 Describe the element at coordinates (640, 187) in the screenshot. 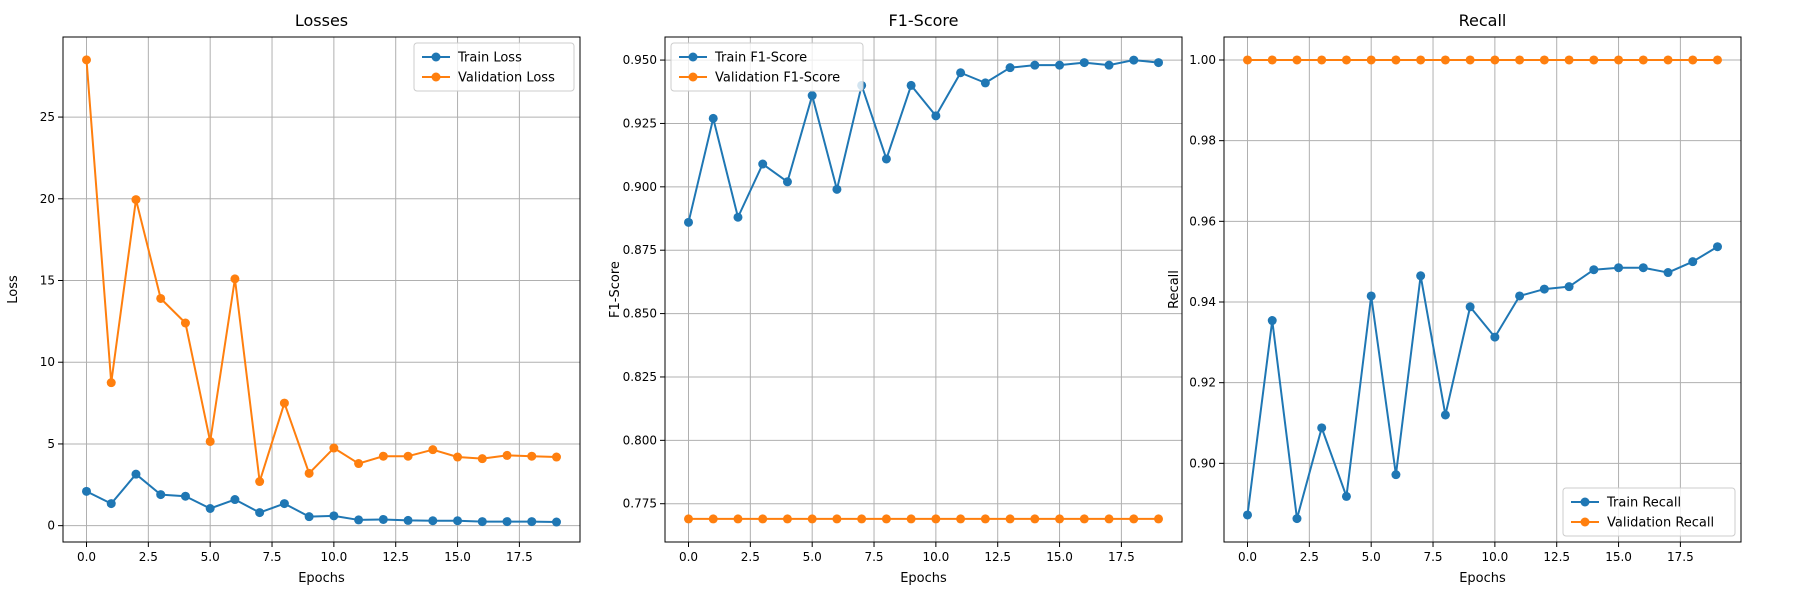

I see `y-tick-label: 0.900` at that location.